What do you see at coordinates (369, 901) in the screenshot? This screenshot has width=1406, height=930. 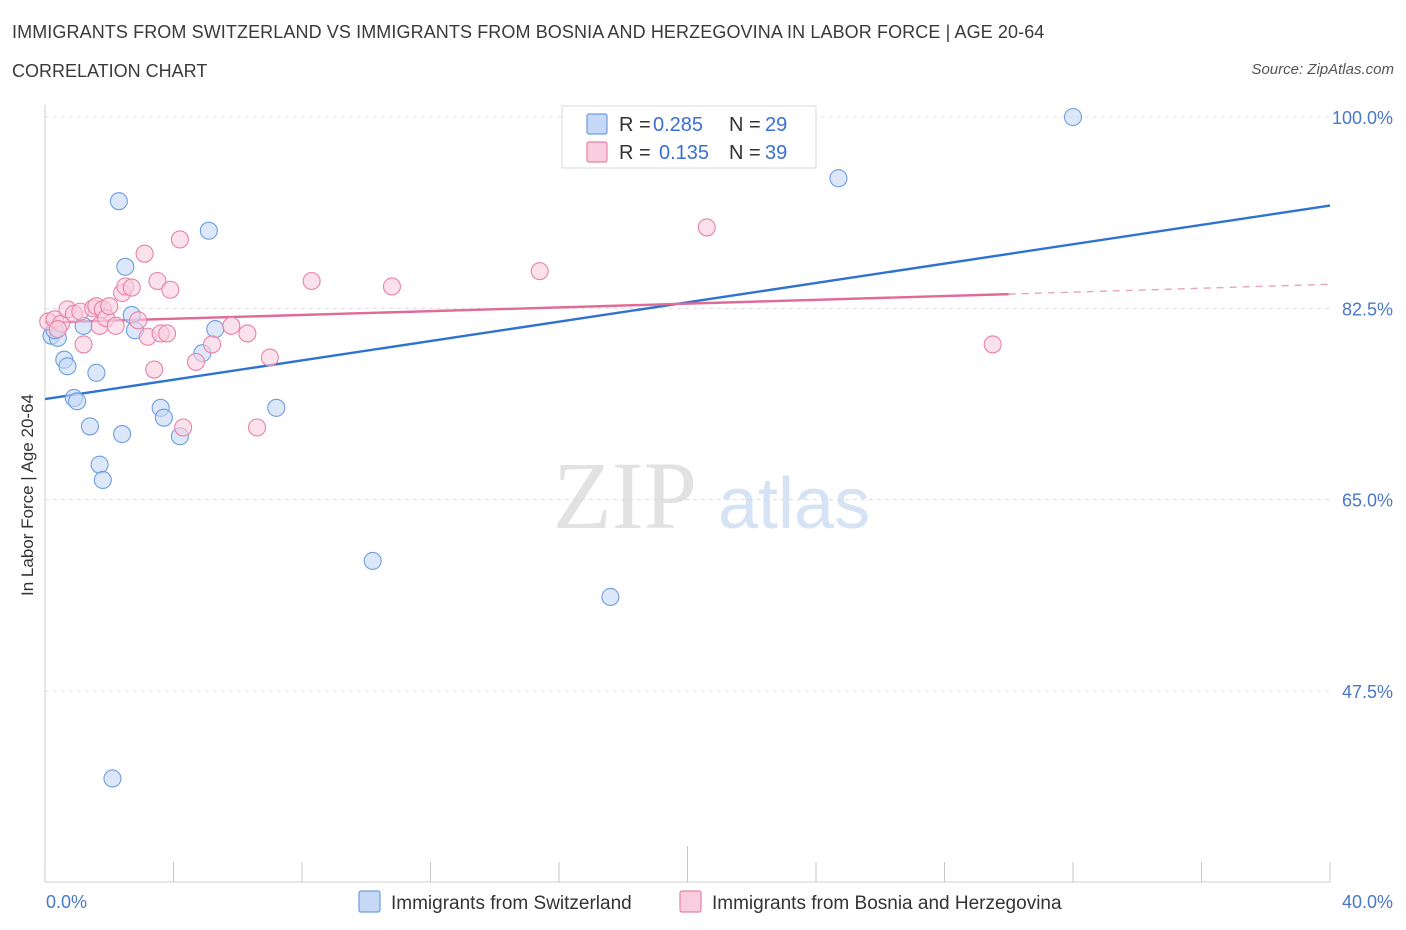 I see `series-legend-swatch-switzerland` at bounding box center [369, 901].